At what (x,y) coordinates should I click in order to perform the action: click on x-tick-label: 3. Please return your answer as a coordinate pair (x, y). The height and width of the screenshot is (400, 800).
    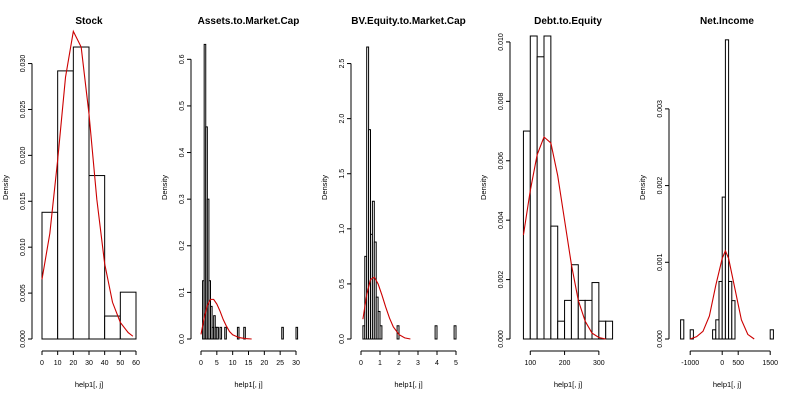
    Looking at the image, I should click on (418, 363).